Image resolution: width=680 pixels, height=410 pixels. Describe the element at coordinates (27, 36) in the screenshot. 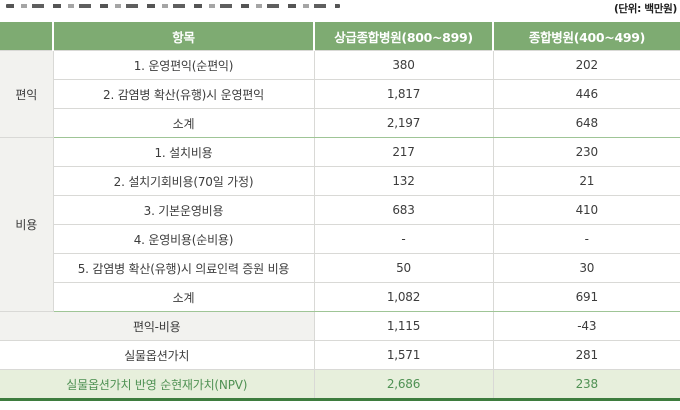

I see `group-header-cell` at that location.